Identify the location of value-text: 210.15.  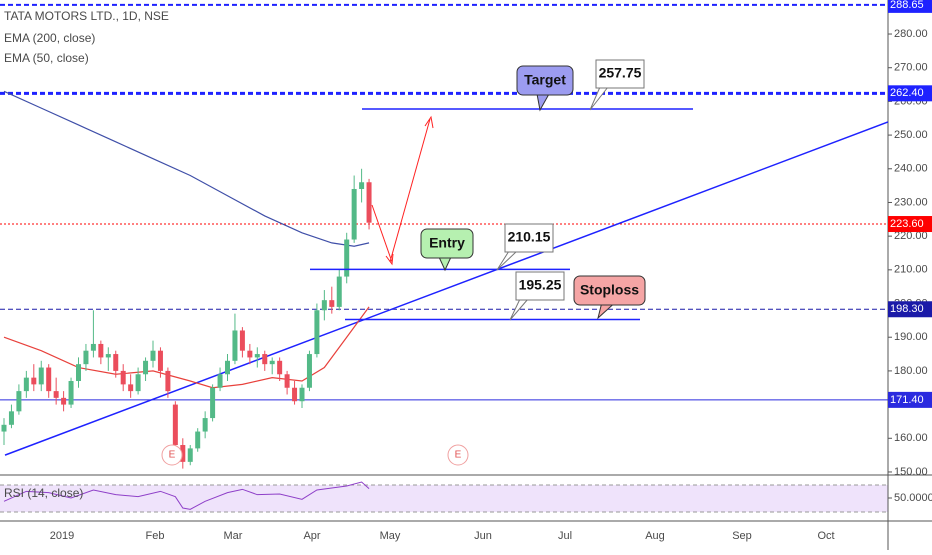
(529, 237).